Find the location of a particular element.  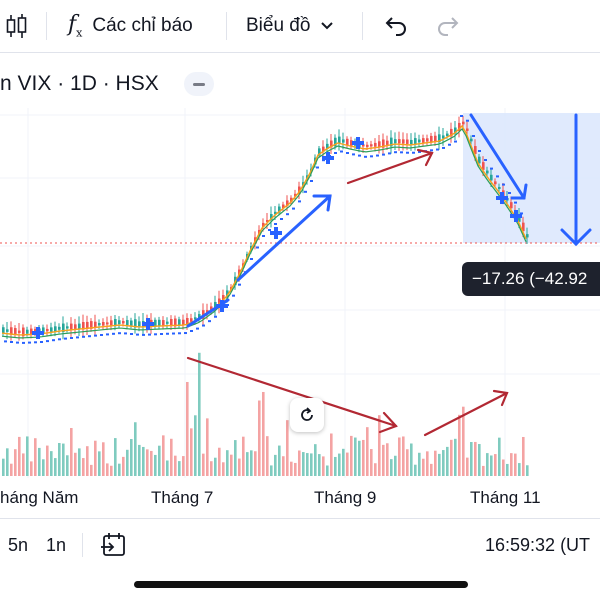

indicators-button: fx Các chỉ báo is located at coordinates (130, 26).